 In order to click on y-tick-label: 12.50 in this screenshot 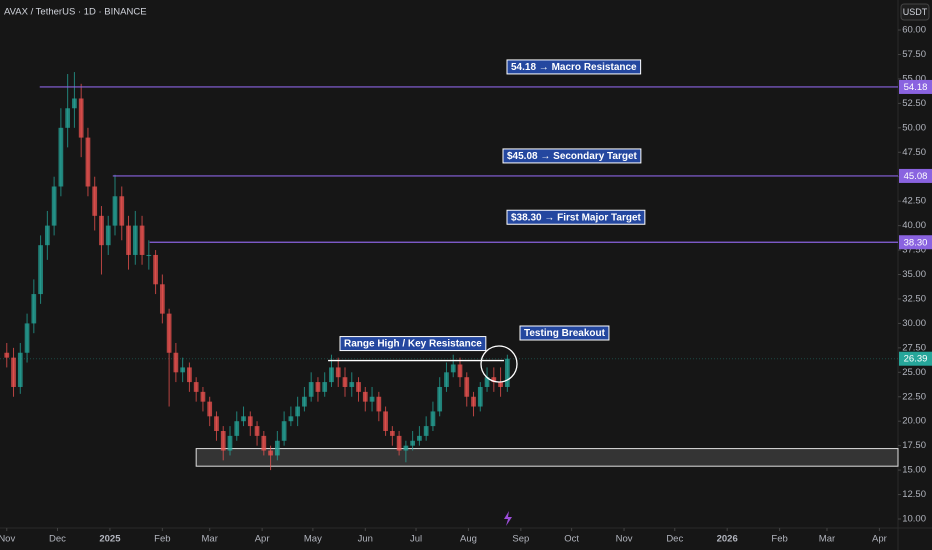, I will do `click(914, 494)`.